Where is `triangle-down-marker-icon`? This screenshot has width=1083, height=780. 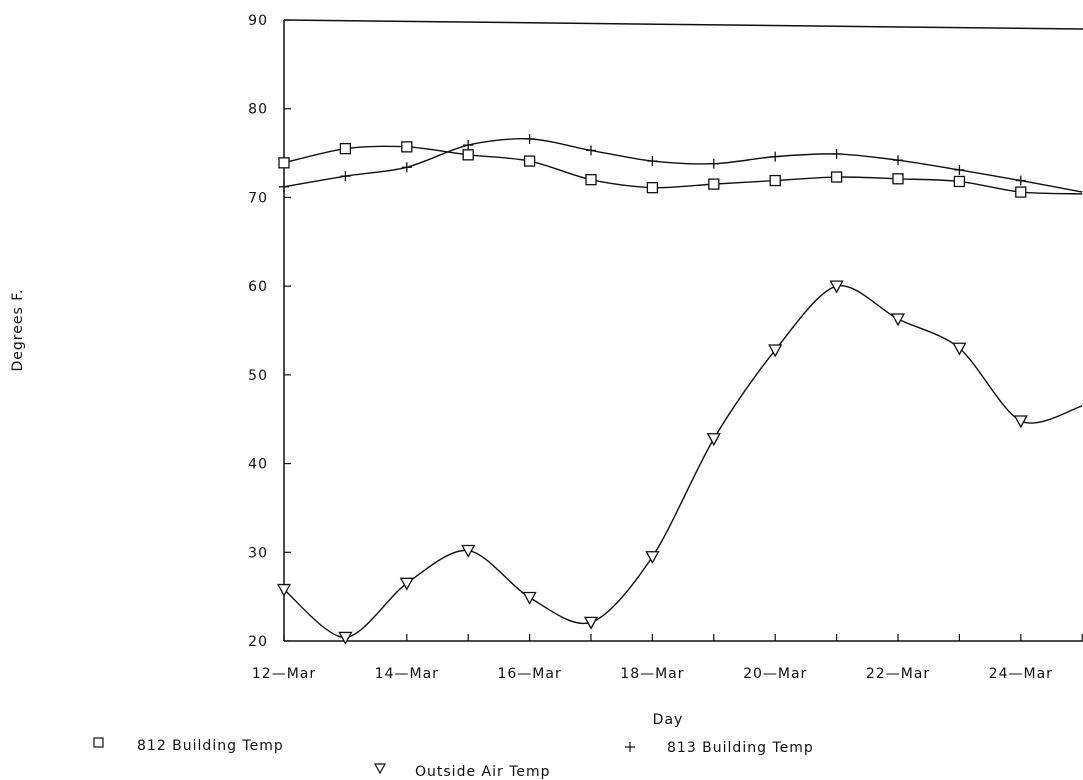
triangle-down-marker-icon is located at coordinates (380, 769).